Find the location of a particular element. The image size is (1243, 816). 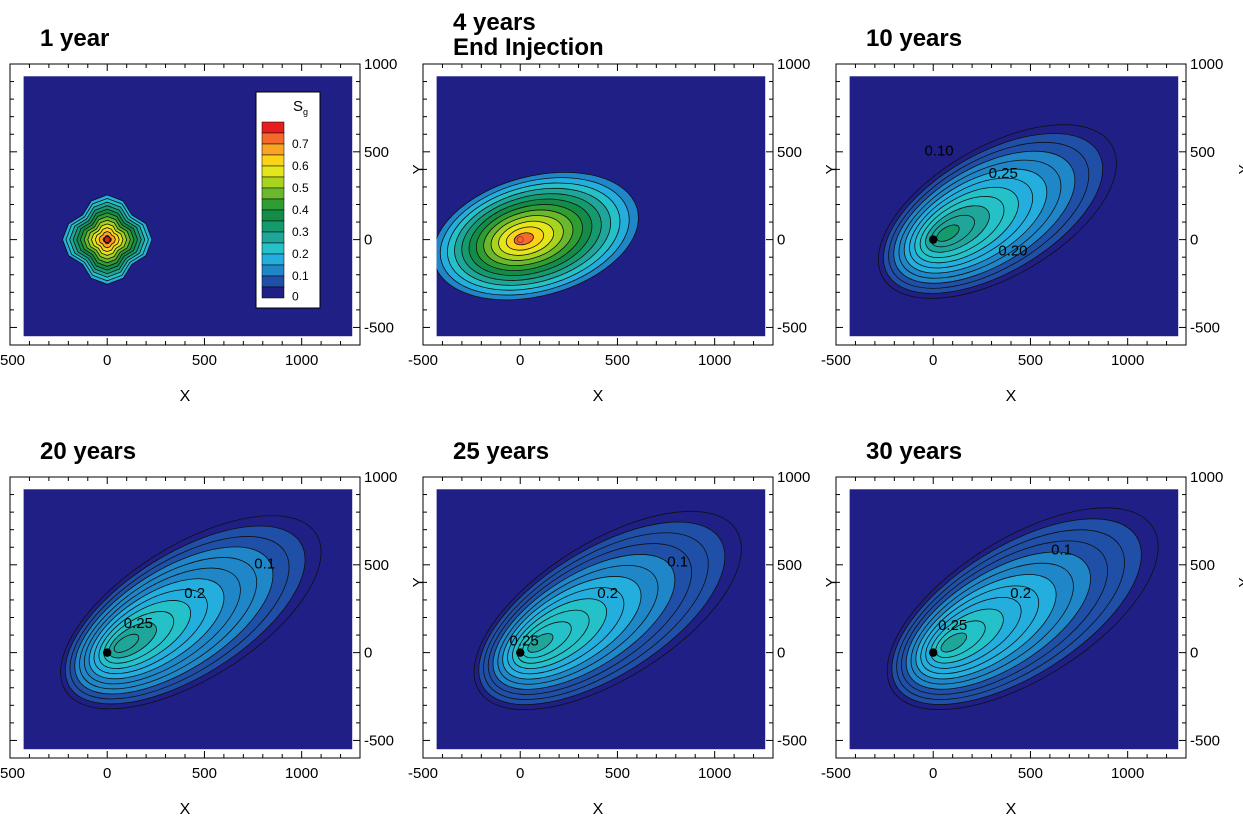

panel-title: 10 years is located at coordinates (914, 38).